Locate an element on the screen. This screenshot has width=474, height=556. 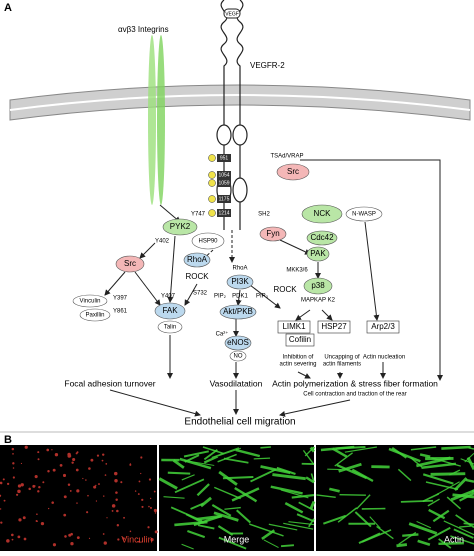
note: Inhibition of is located at coordinates (298, 358).